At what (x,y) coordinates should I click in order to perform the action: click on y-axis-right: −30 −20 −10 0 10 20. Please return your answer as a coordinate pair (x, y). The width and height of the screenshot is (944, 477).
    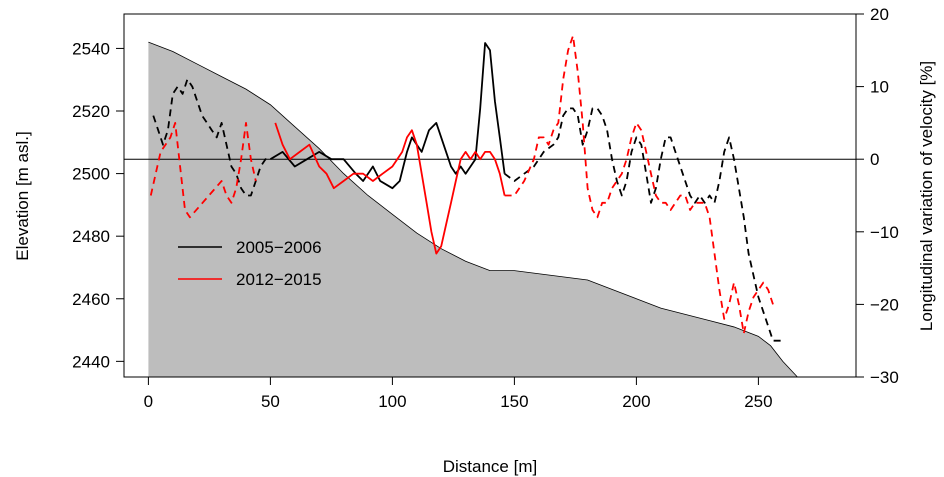
    Looking at the image, I should click on (877, 196).